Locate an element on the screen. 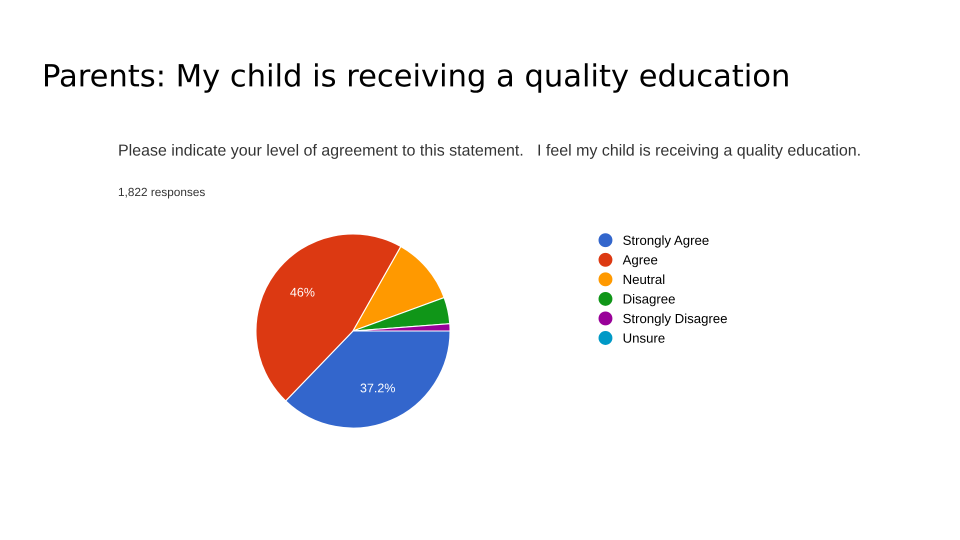 Image resolution: width=960 pixels, height=540 pixels. legend-label: Unsure is located at coordinates (644, 338).